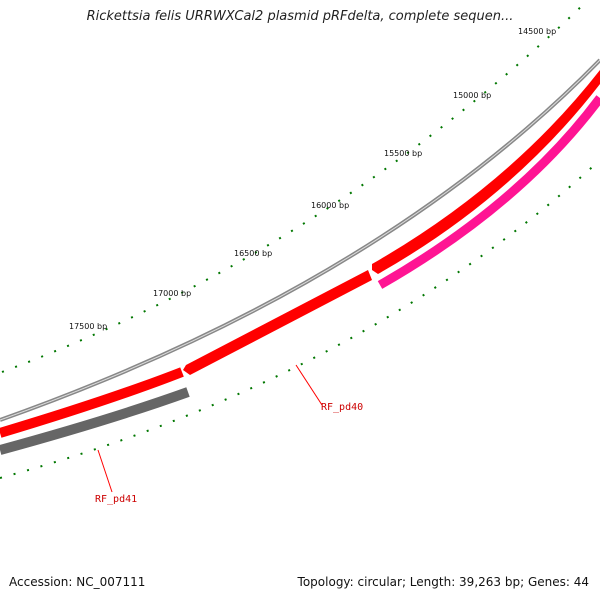 This screenshot has width=600, height=600. What do you see at coordinates (537, 31) in the screenshot?
I see `ruler-label: 14500 bp` at bounding box center [537, 31].